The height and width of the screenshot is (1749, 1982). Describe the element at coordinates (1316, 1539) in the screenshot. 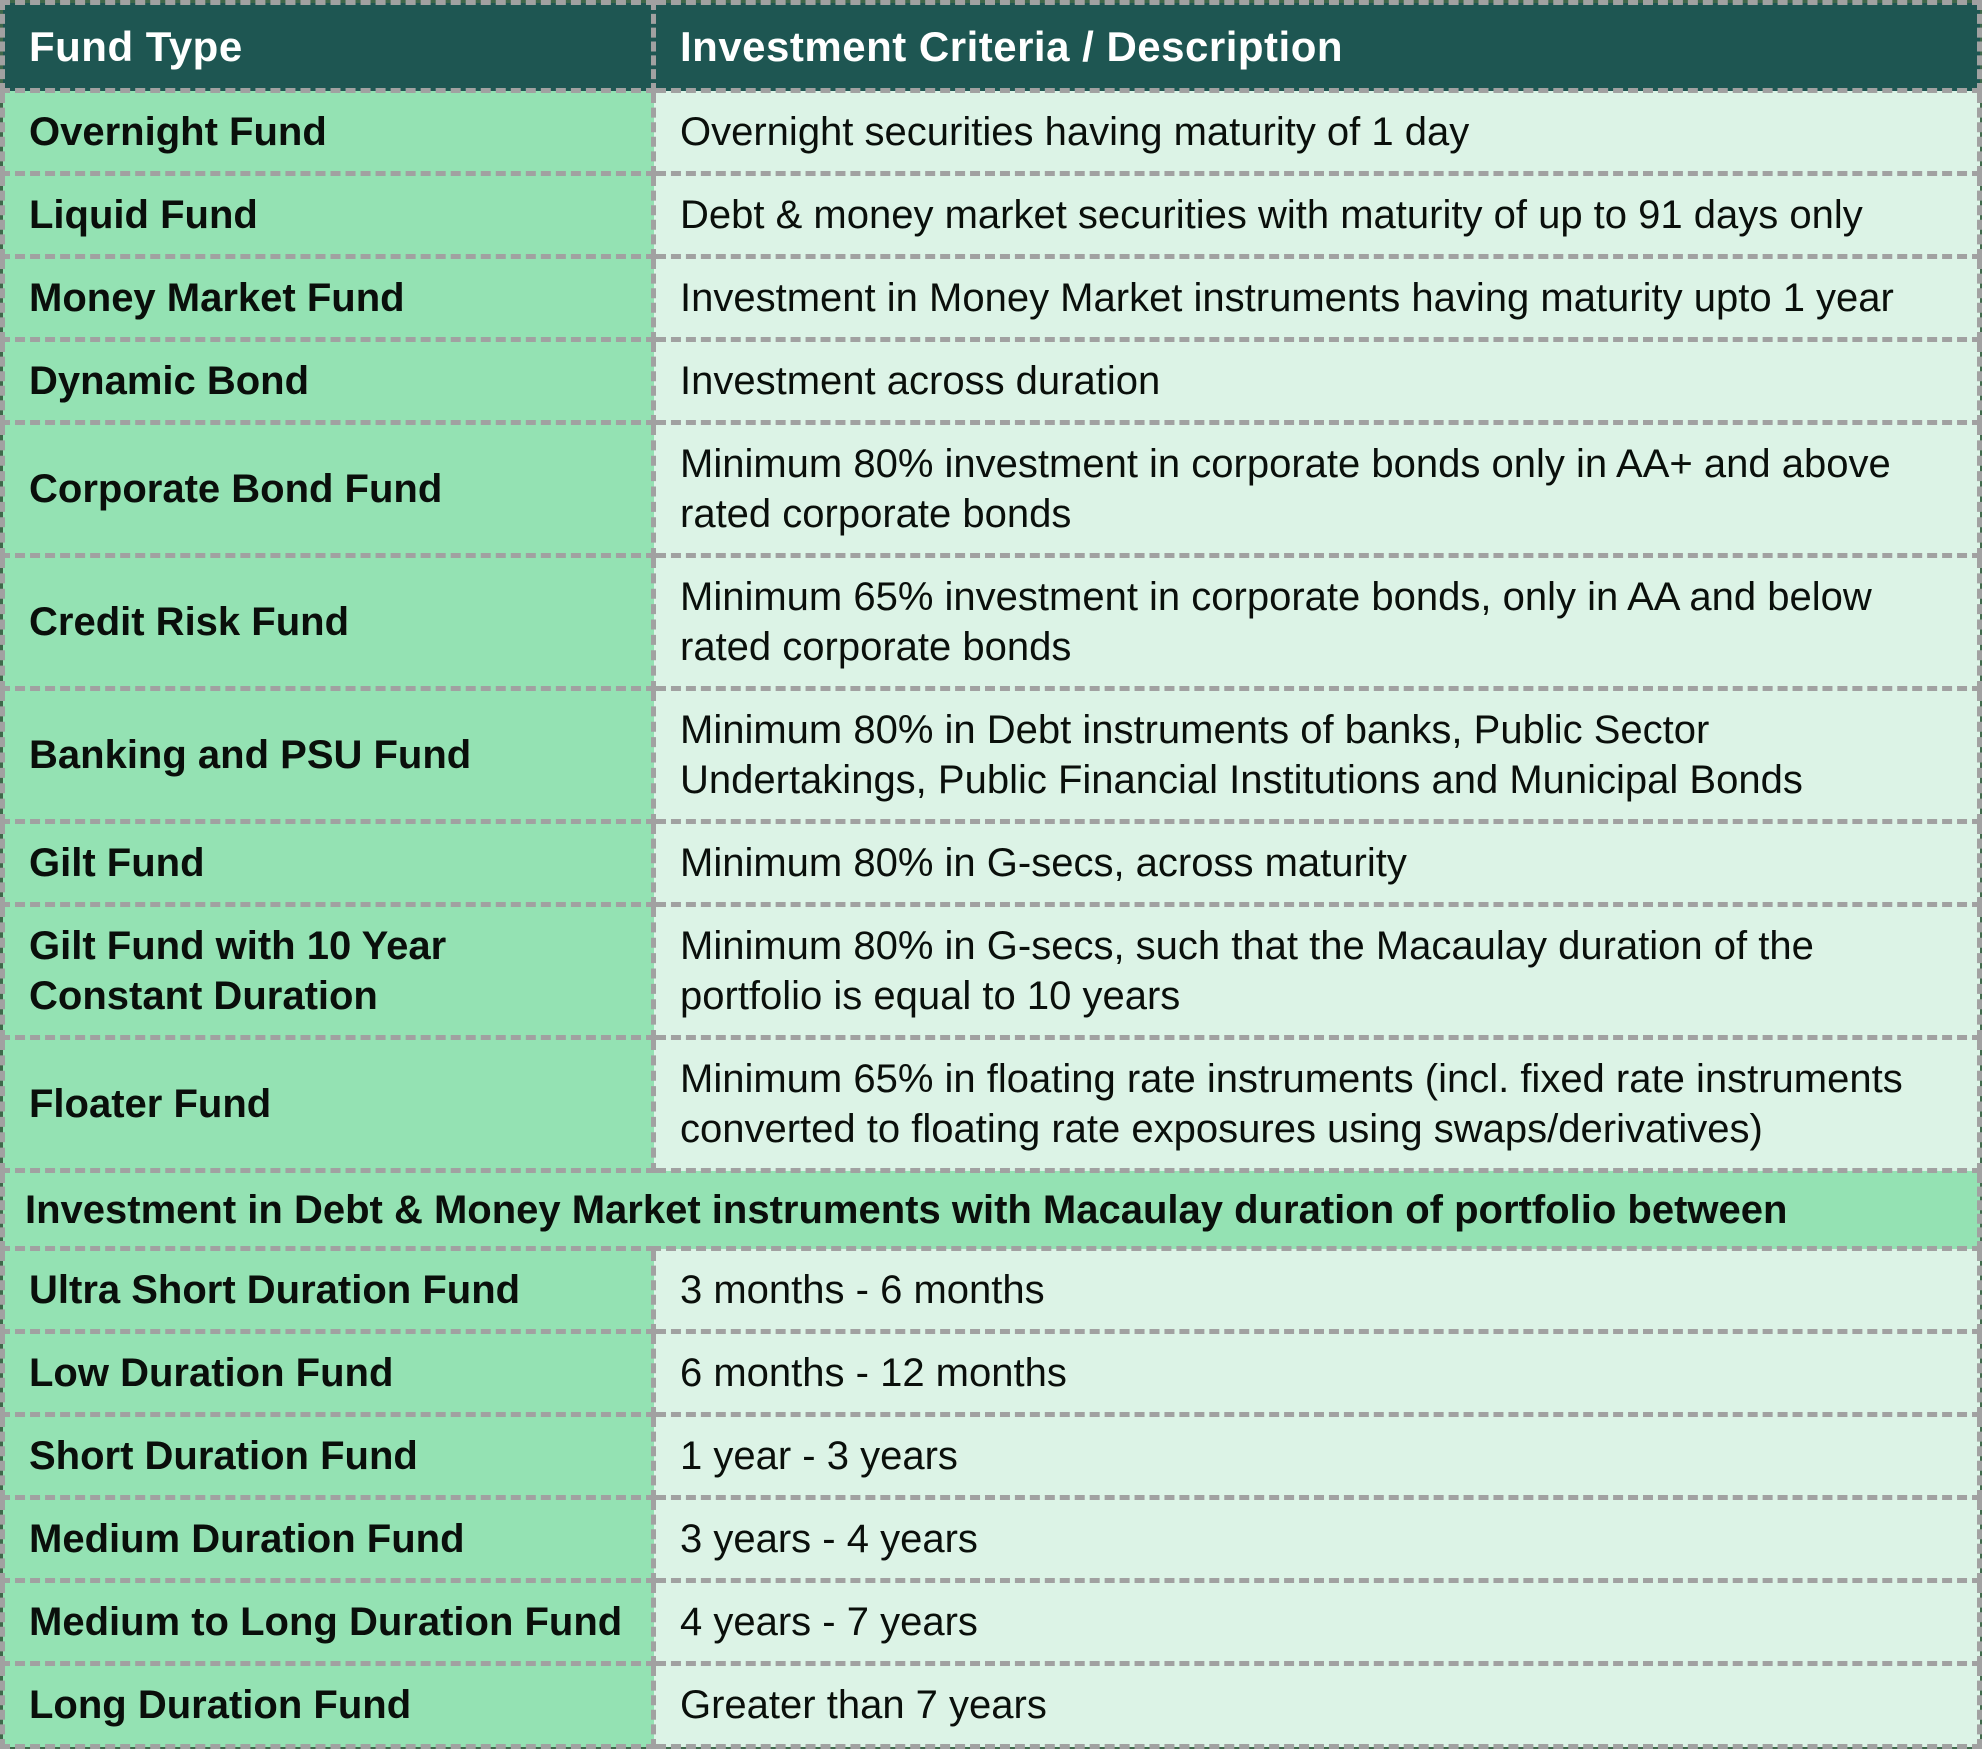

I see `description-cell: 3 years - 4 years` at that location.